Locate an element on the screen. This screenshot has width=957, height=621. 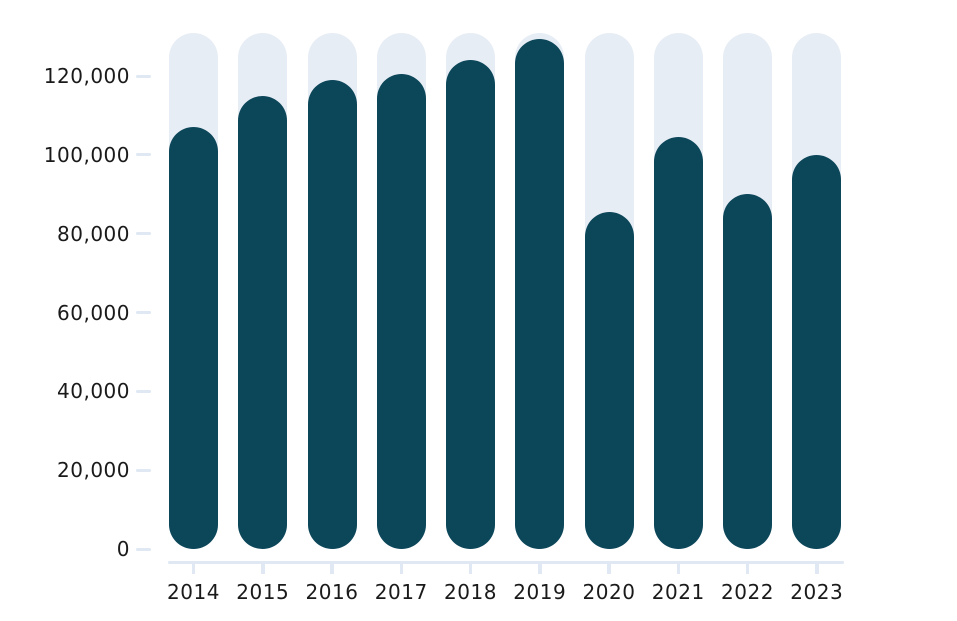
bar-value-2014 is located at coordinates (193, 338).